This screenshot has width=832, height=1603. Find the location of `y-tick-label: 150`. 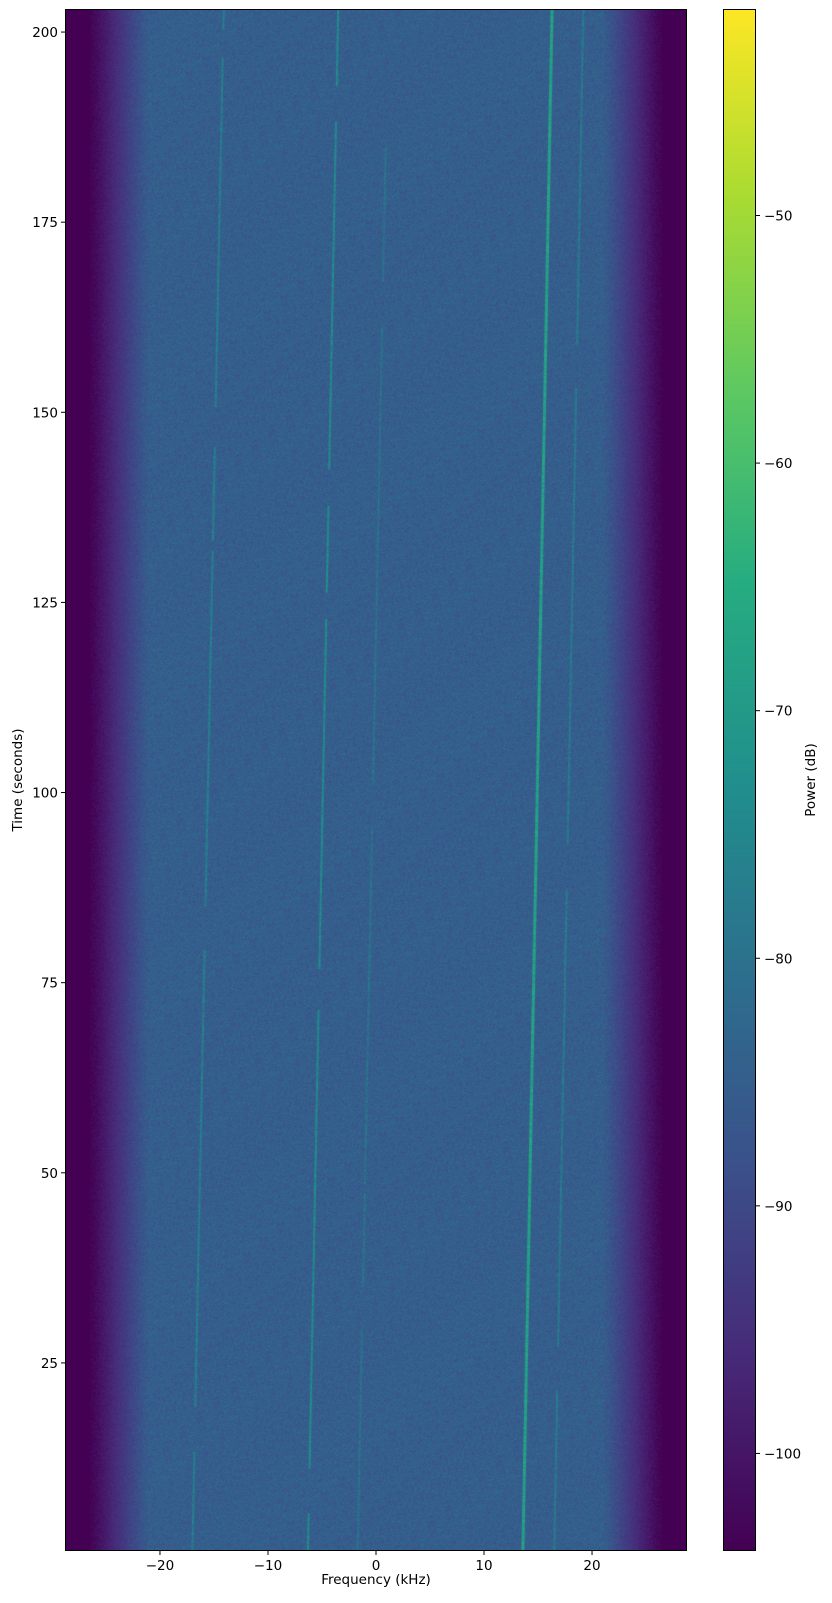

y-tick-label: 150 is located at coordinates (45, 413).